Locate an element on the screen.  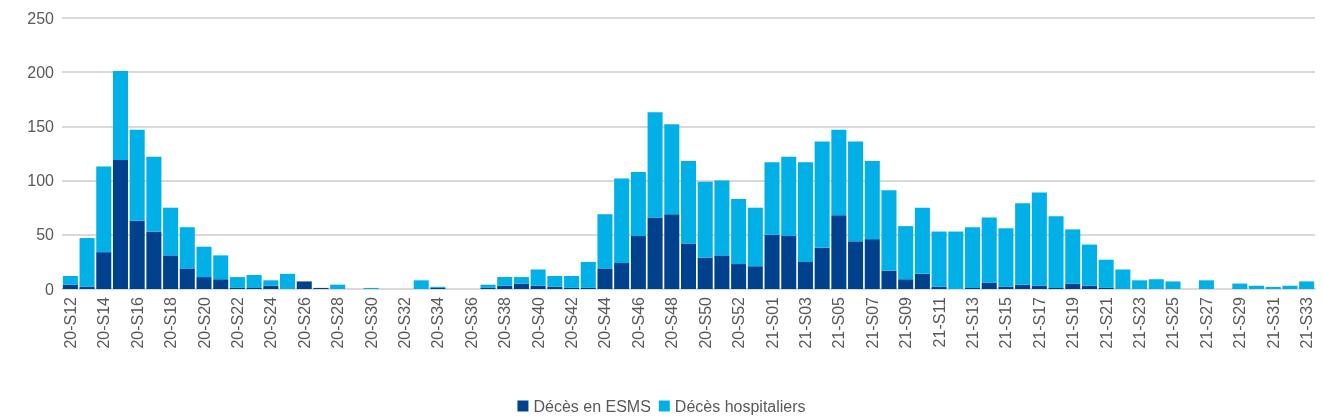
y-tick-label: 100 is located at coordinates (41, 181).